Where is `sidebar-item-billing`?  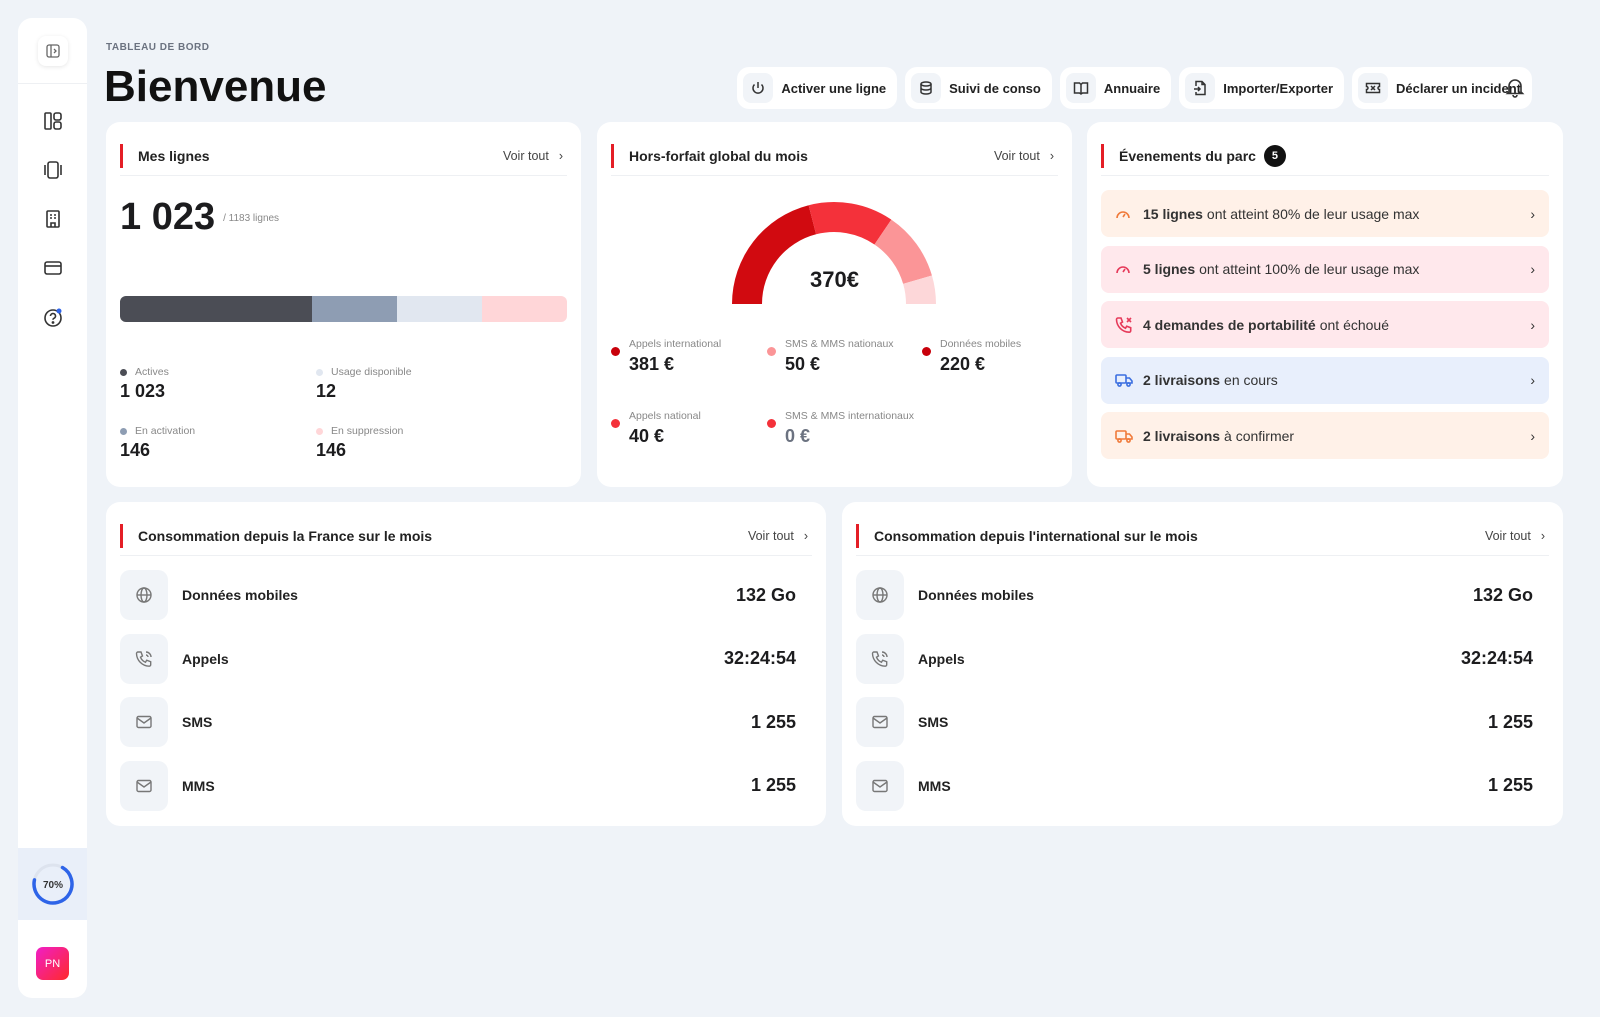 sidebar-item-billing is located at coordinates (52, 267).